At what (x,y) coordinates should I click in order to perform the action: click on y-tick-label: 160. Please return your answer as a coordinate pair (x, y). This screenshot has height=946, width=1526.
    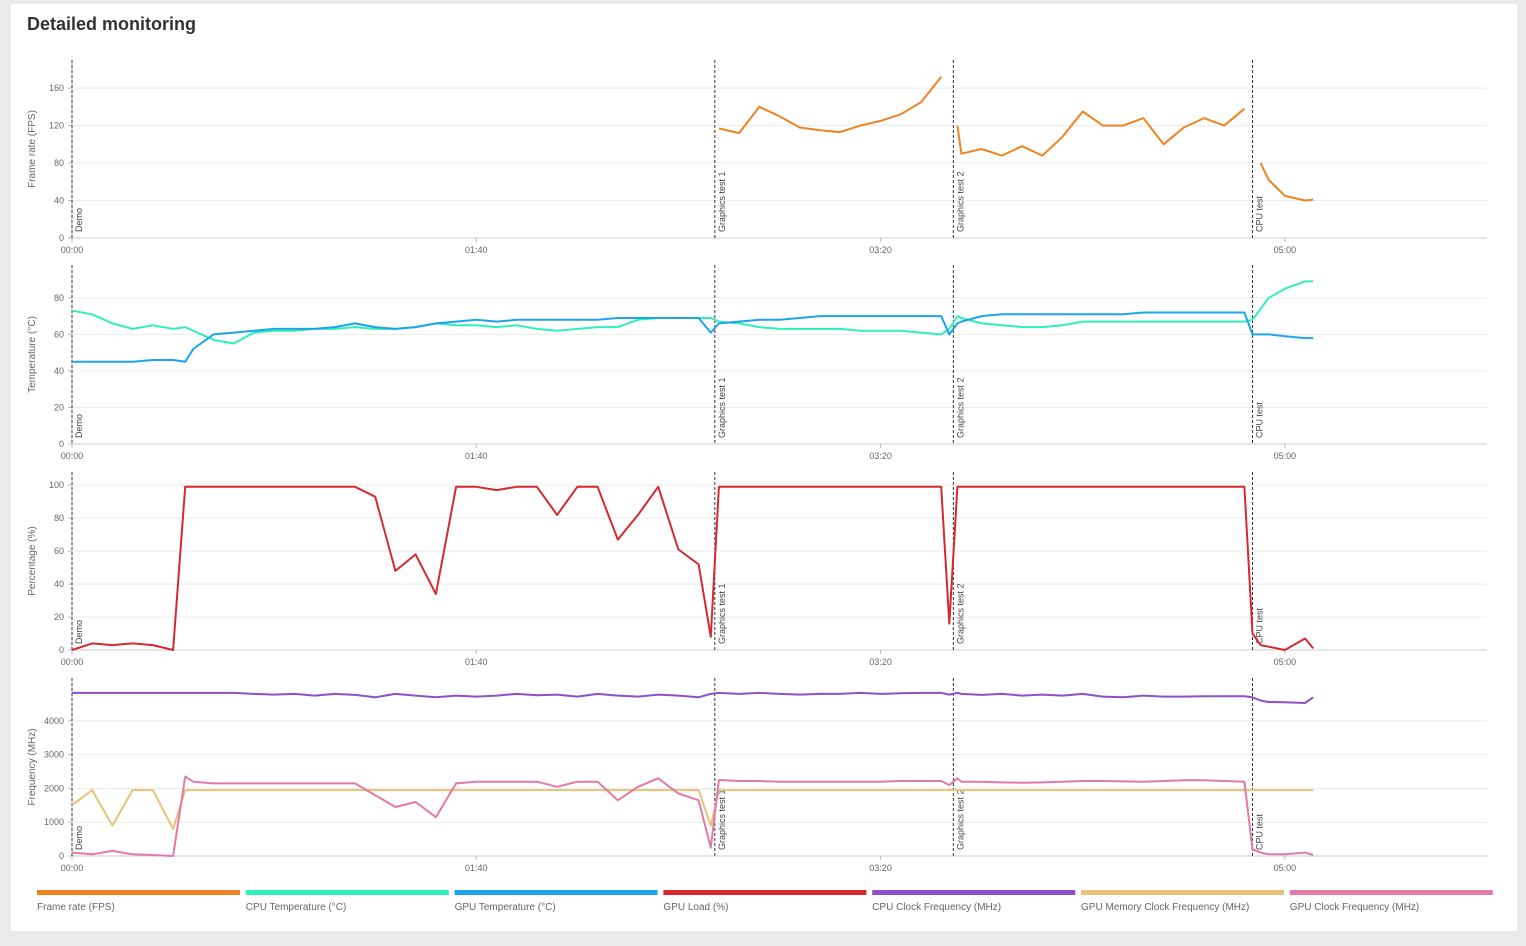
    Looking at the image, I should click on (56, 88).